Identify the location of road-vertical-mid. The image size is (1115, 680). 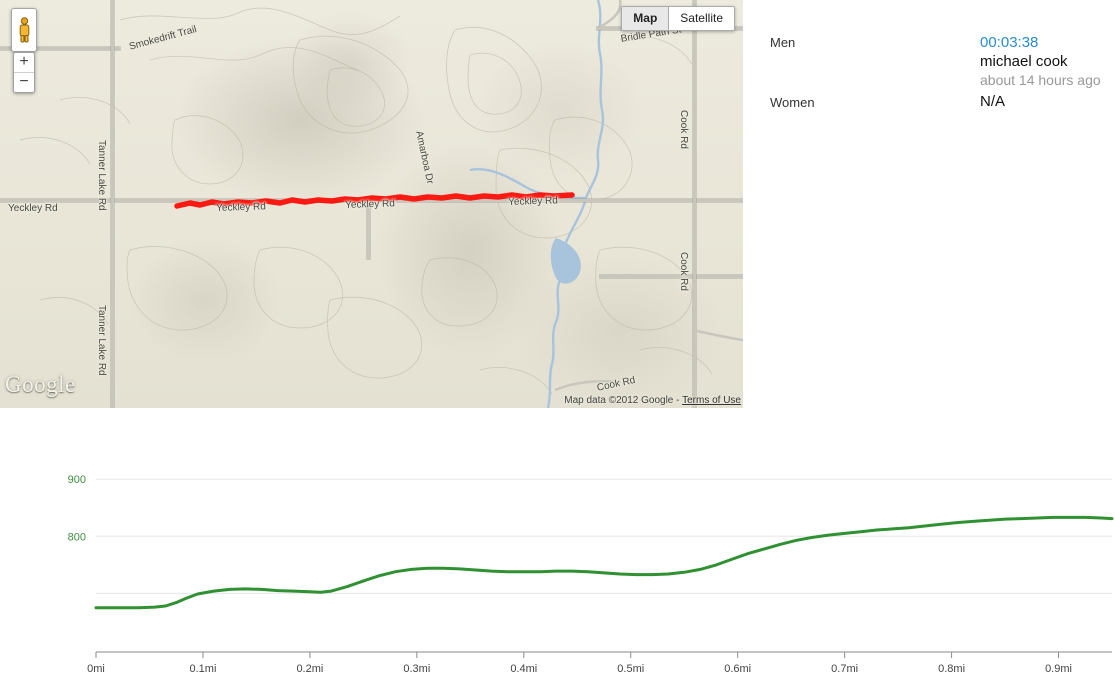
(368, 229).